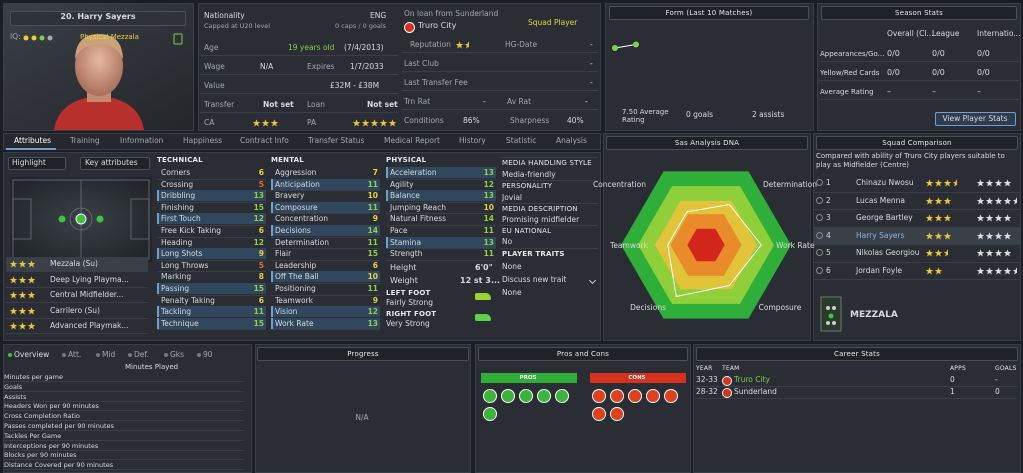 Image resolution: width=1023 pixels, height=473 pixels. Describe the element at coordinates (1006, 368) in the screenshot. I see `career-header: GOALS` at that location.